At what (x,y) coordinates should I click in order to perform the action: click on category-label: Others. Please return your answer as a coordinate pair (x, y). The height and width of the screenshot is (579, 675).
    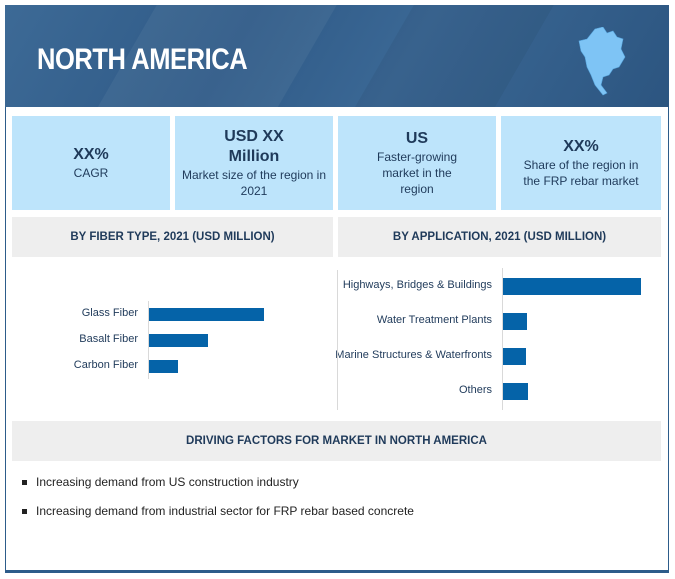
    Looking at the image, I should click on (475, 390).